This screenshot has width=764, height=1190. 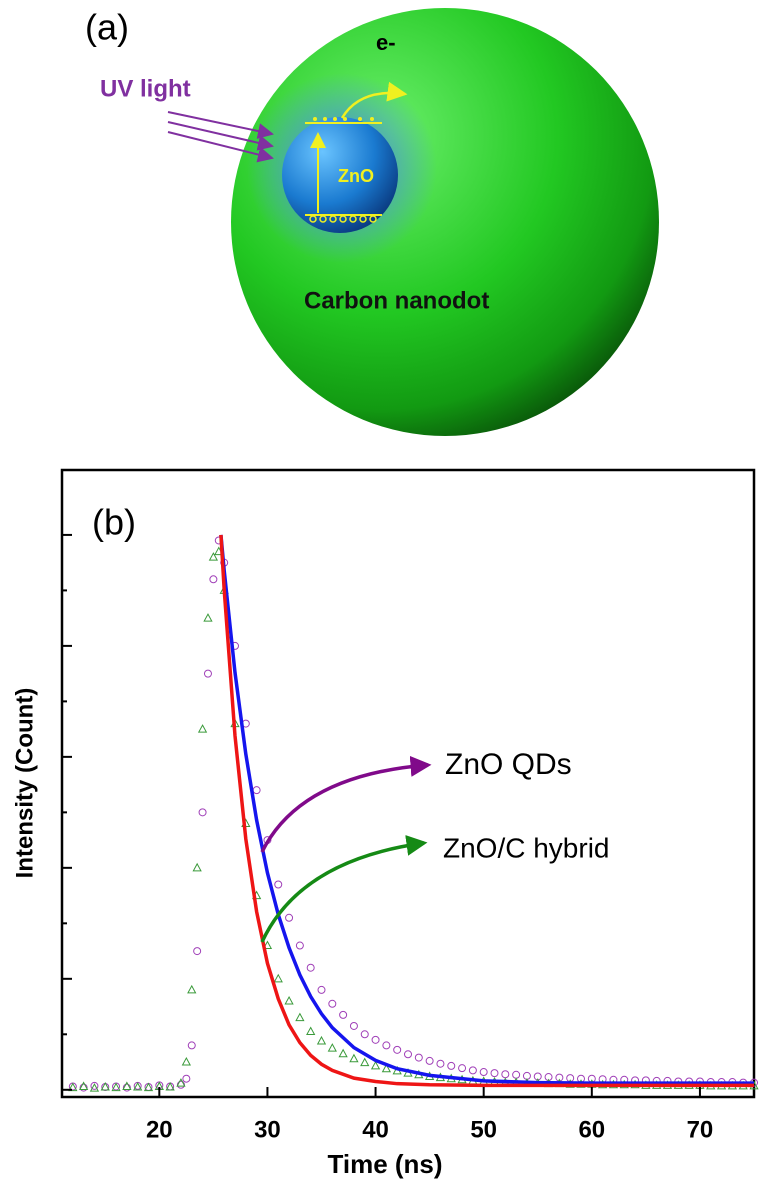 I want to click on panel-label: (b), so click(x=114, y=522).